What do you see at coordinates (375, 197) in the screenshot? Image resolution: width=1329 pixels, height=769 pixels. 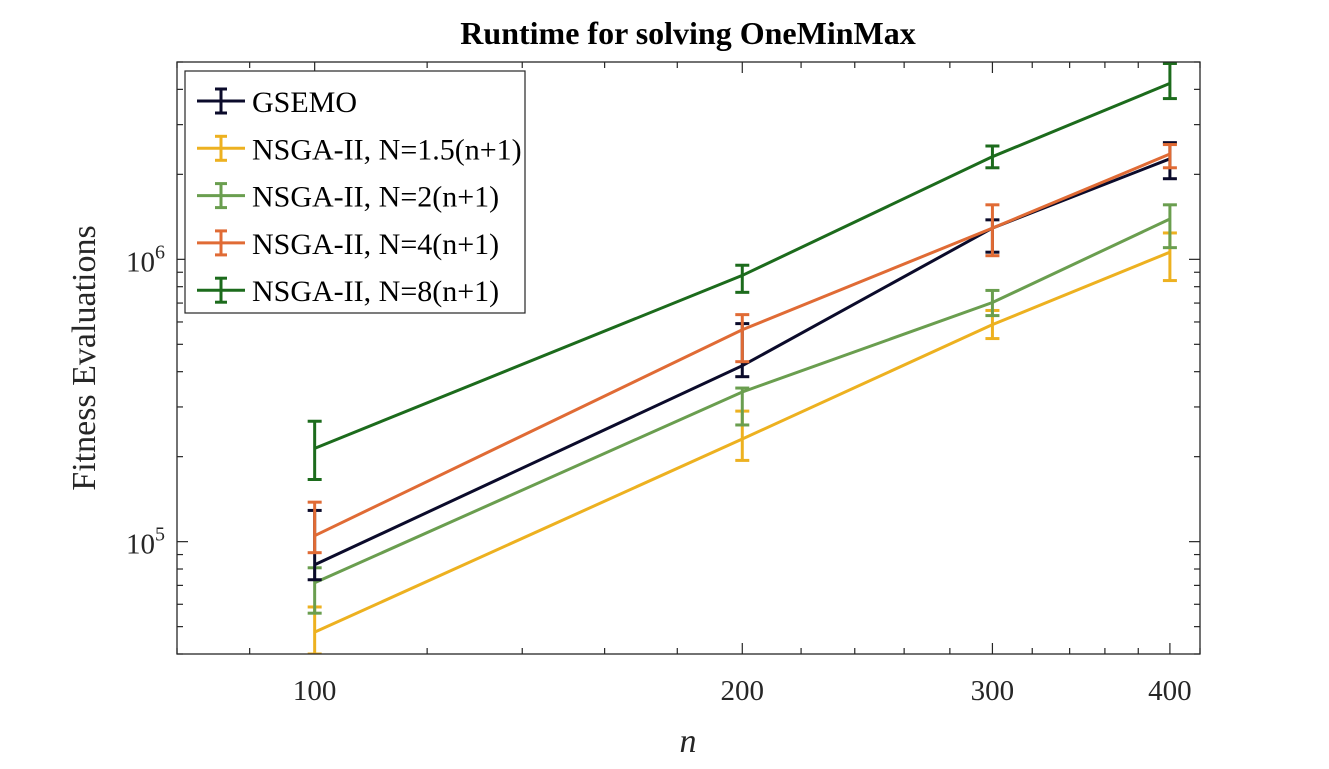 I see `legend-label: NSGA-II, N=2(n+1)` at bounding box center [375, 197].